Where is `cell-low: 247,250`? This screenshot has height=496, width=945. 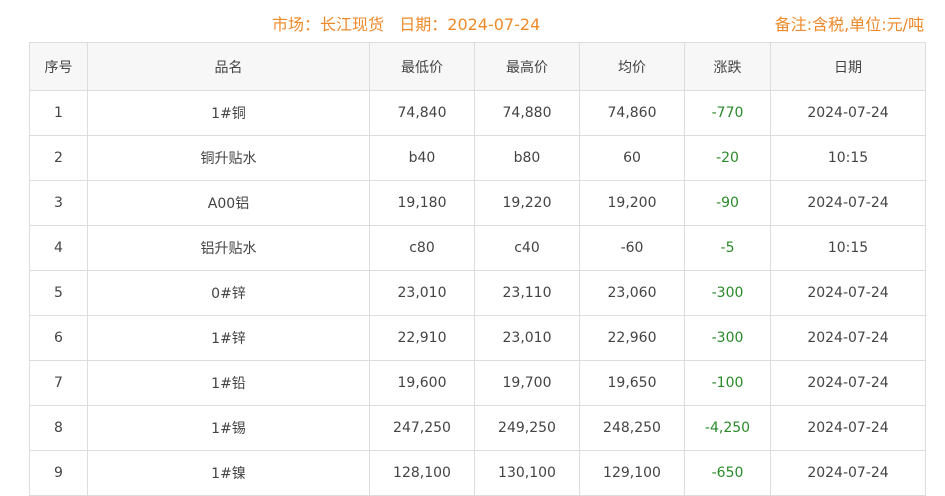
cell-low: 247,250 is located at coordinates (422, 428).